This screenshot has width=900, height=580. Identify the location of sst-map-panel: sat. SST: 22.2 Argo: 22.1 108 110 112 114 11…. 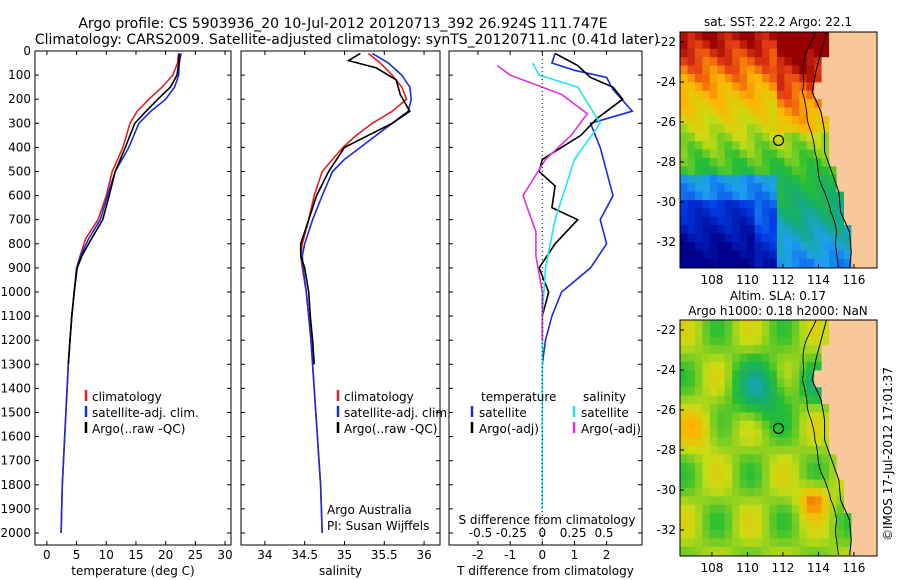
(767, 151).